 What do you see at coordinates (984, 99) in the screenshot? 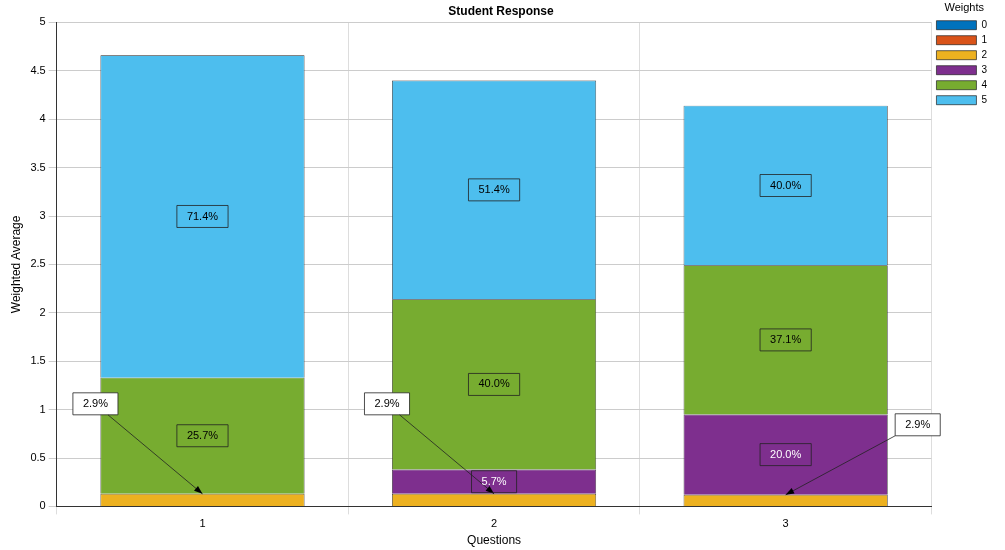
I see `legend-label: 5` at bounding box center [984, 99].